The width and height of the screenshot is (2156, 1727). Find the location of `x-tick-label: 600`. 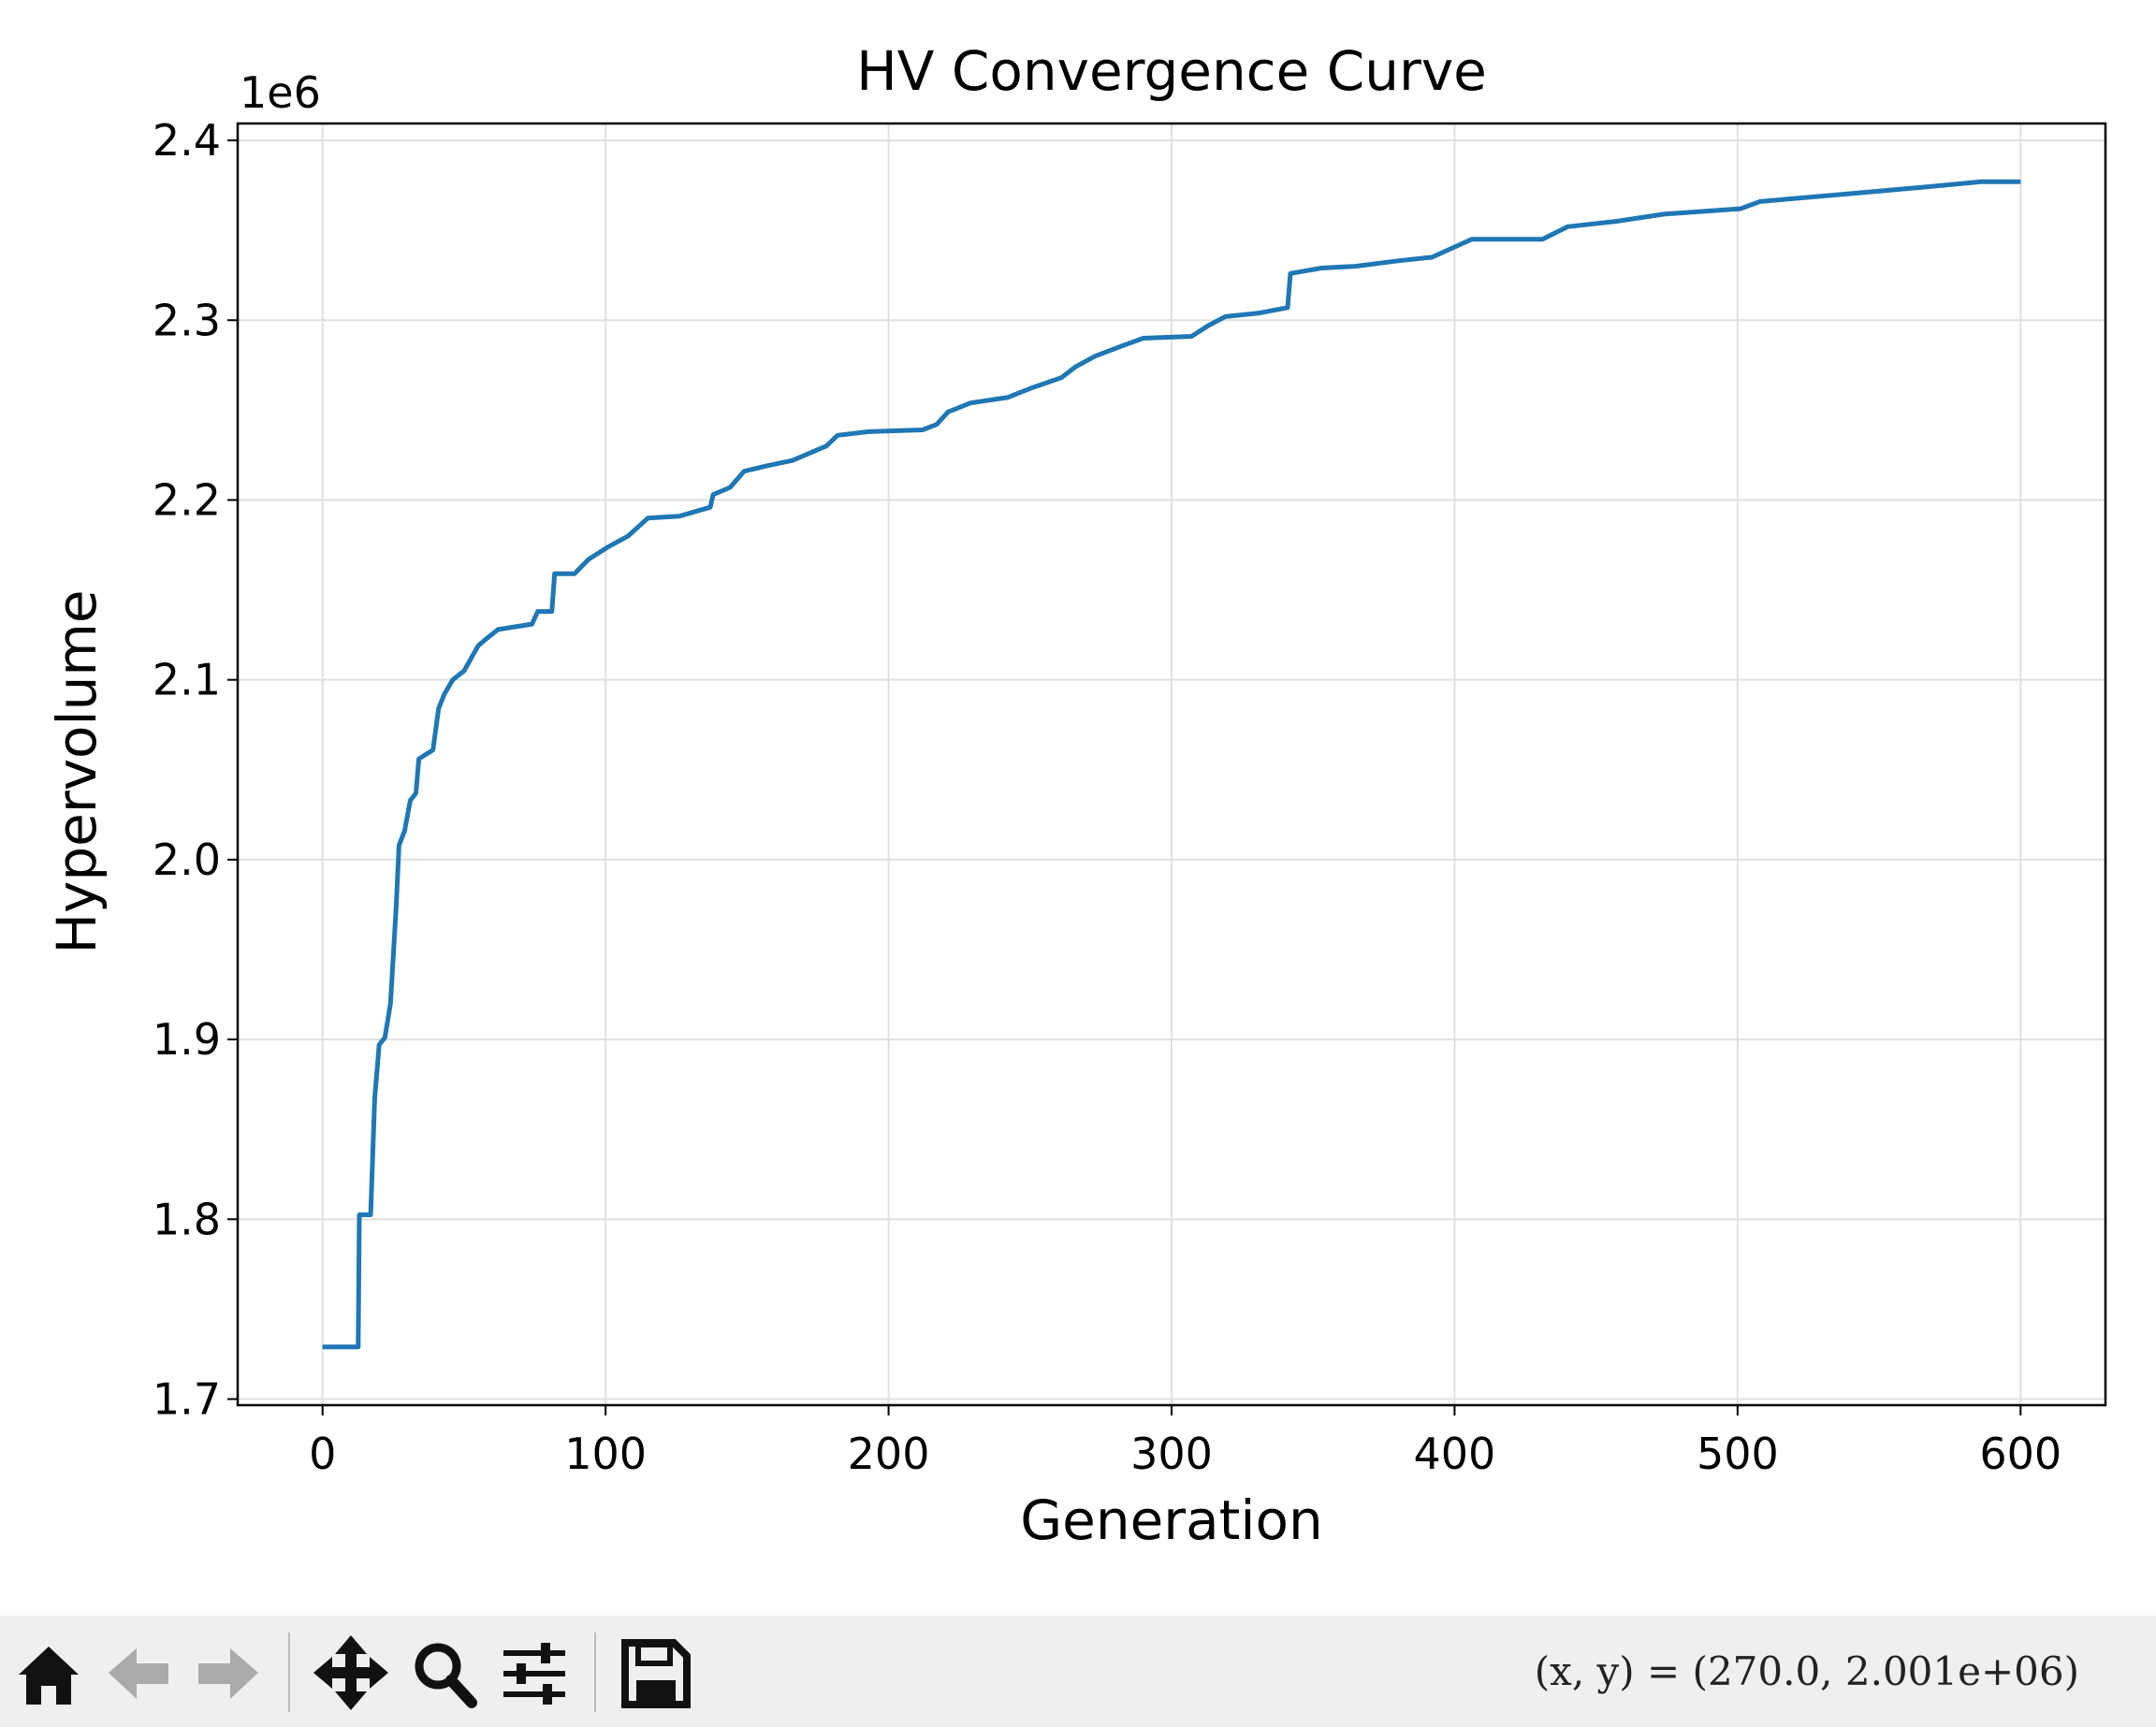

x-tick-label: 600 is located at coordinates (2020, 1454).